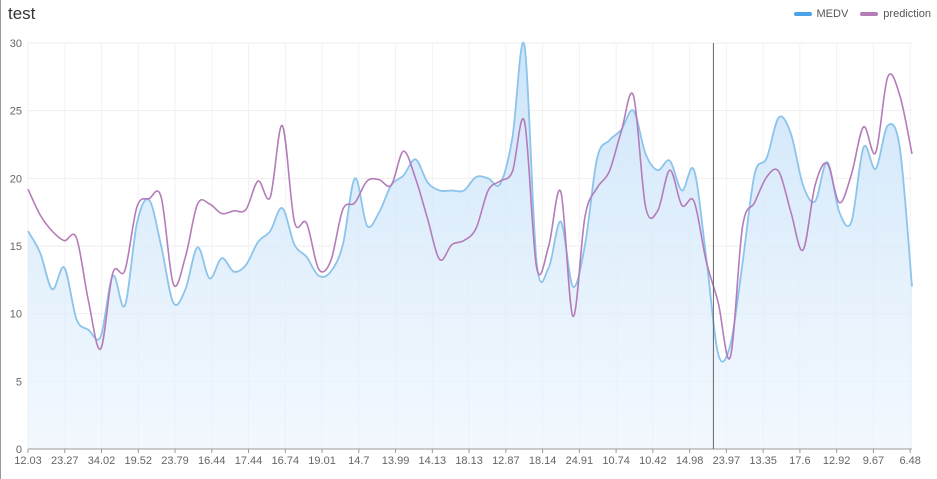 The image size is (937, 479). Describe the element at coordinates (616, 461) in the screenshot. I see `x-tick-label: 10.74` at that location.